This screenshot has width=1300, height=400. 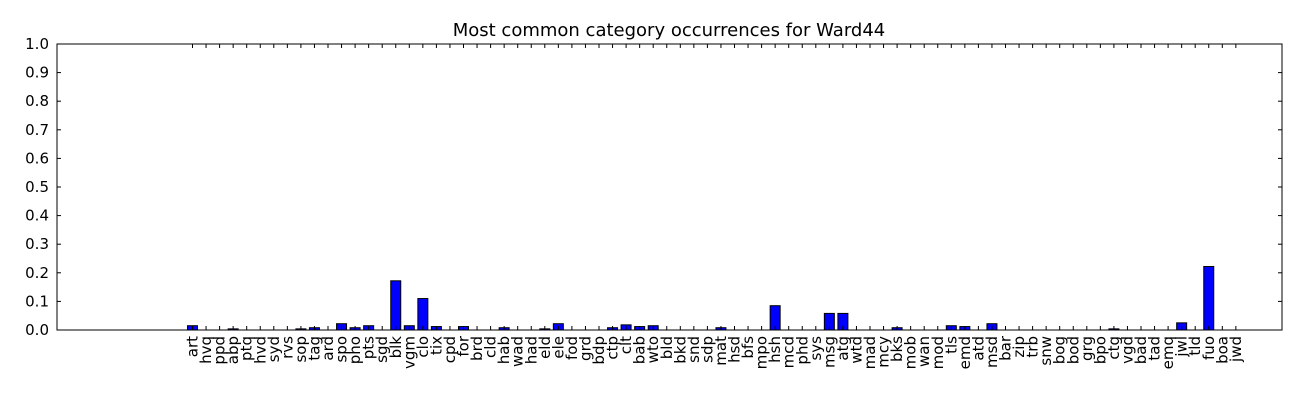 I want to click on x-tick-label: emq, so click(x=1168, y=352).